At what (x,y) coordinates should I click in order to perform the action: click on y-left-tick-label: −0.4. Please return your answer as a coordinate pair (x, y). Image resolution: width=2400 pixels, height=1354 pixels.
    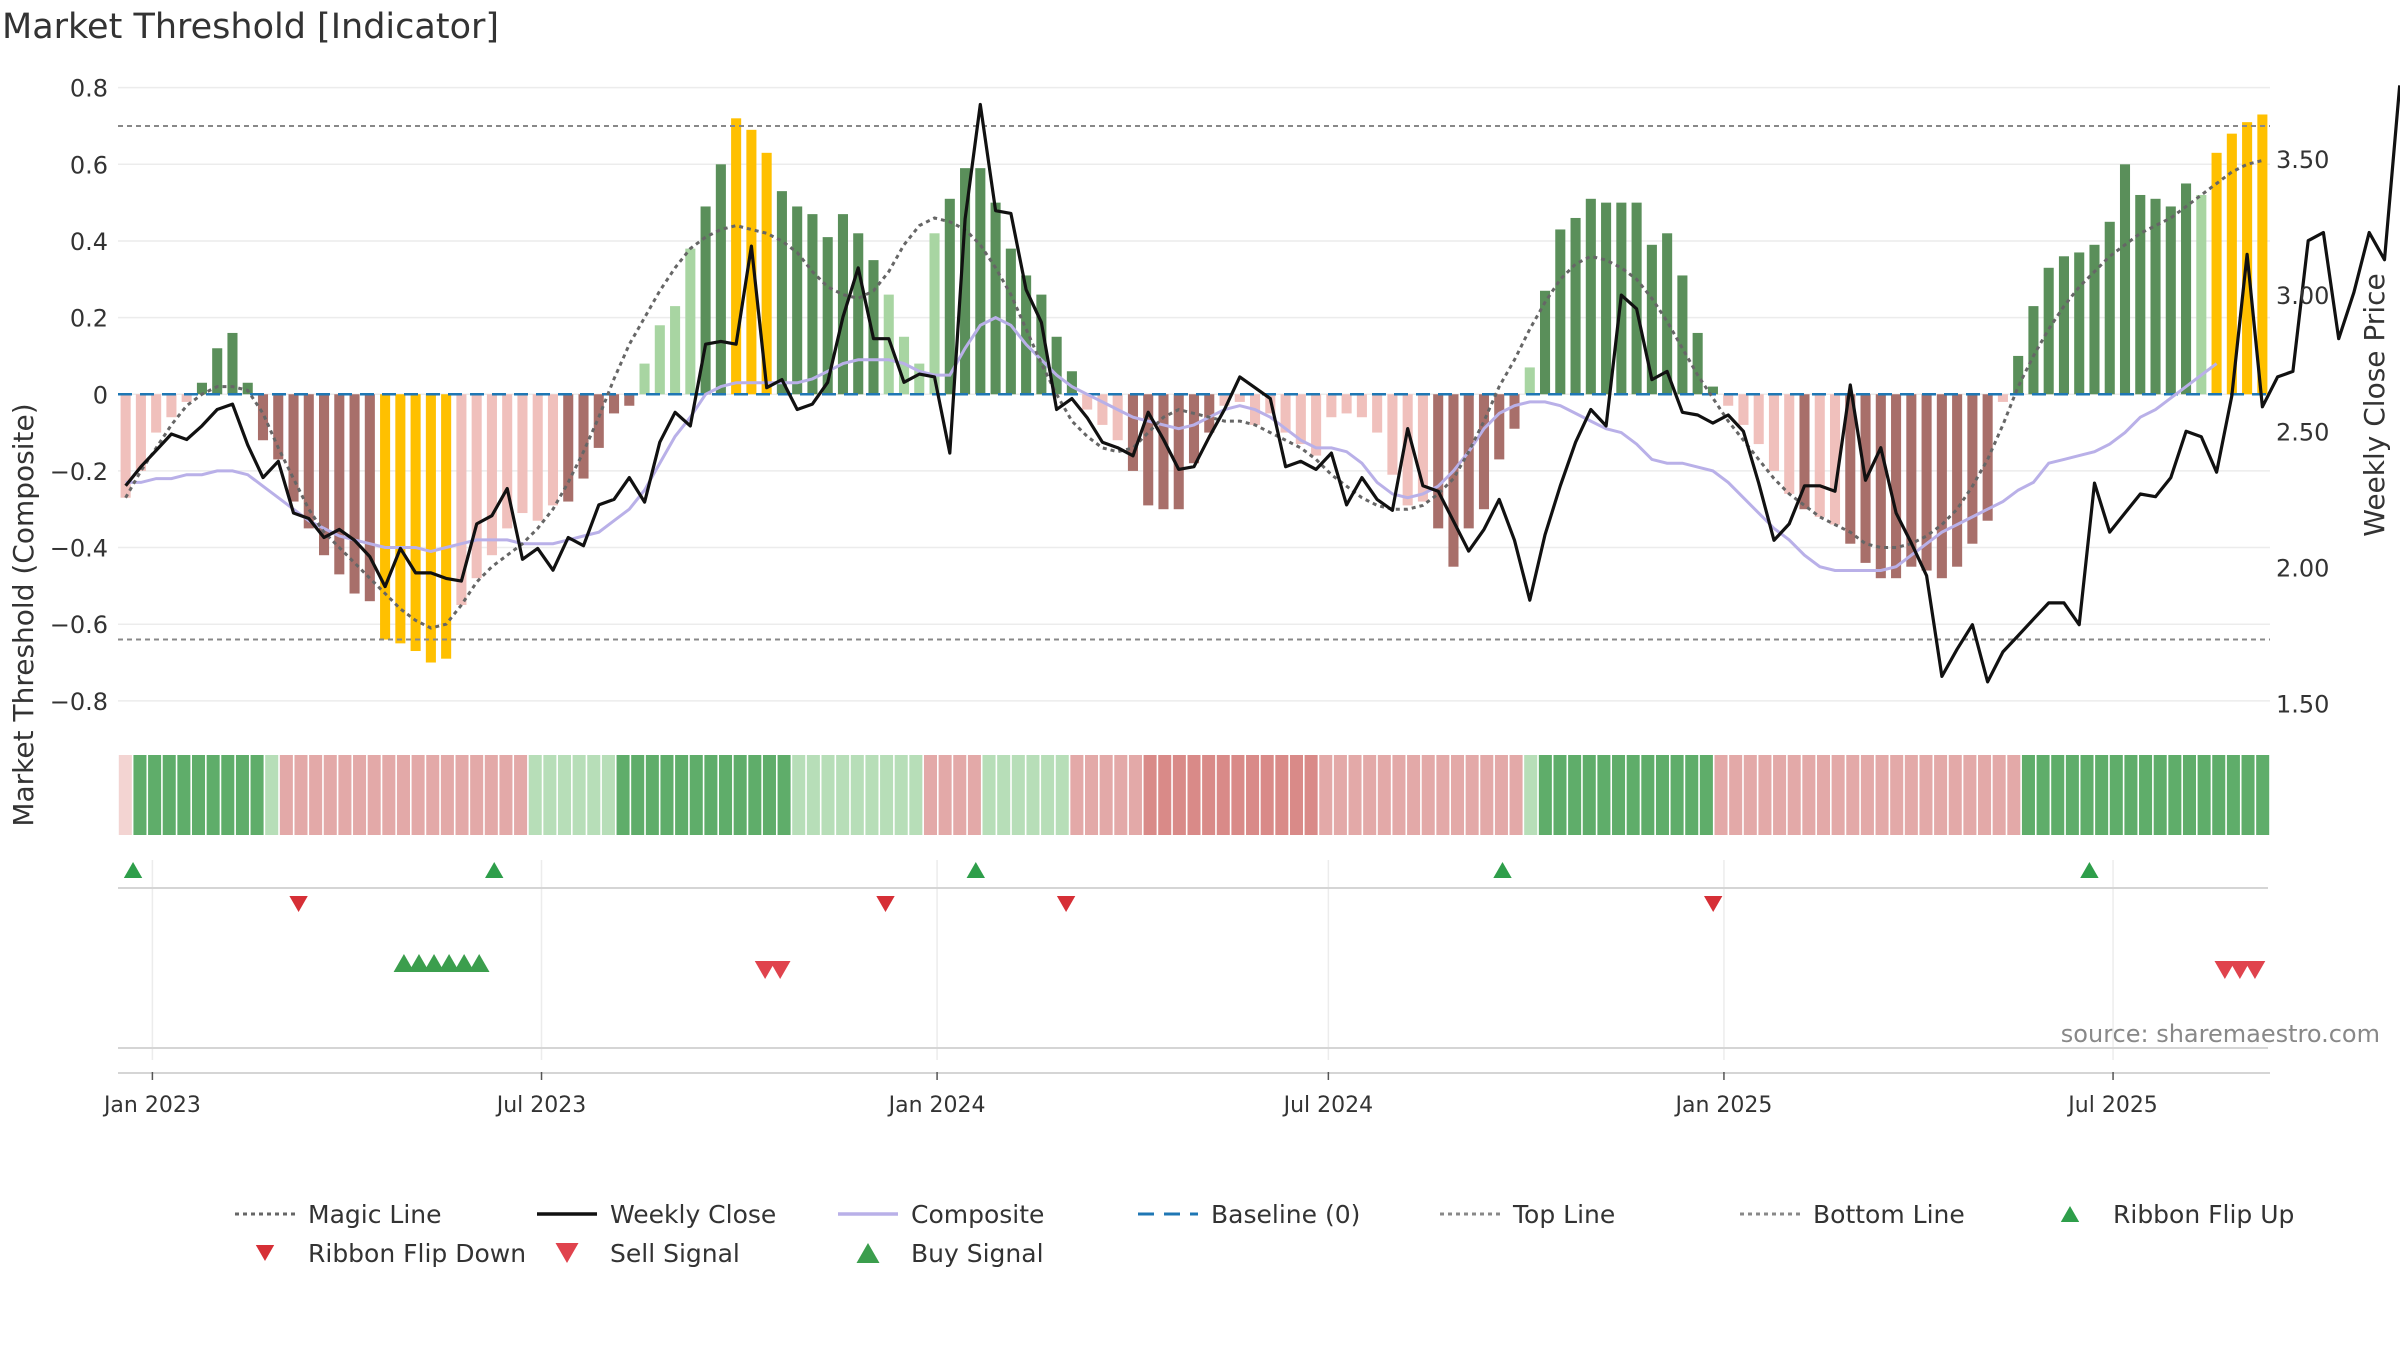
    Looking at the image, I should click on (79, 549).